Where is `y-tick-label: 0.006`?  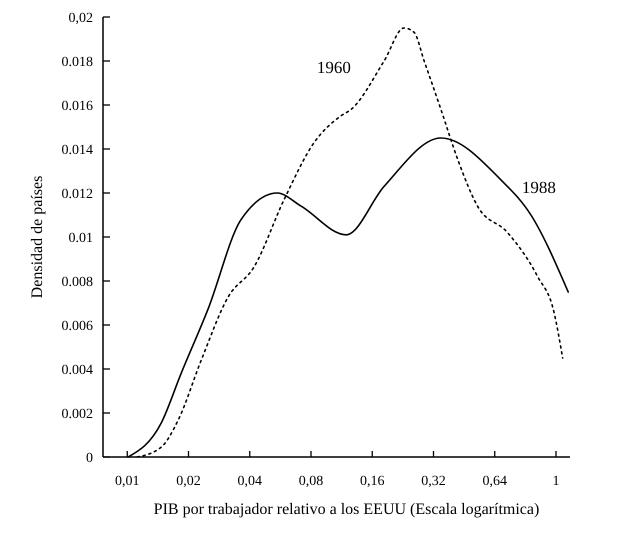
y-tick-label: 0.006 is located at coordinates (77, 326).